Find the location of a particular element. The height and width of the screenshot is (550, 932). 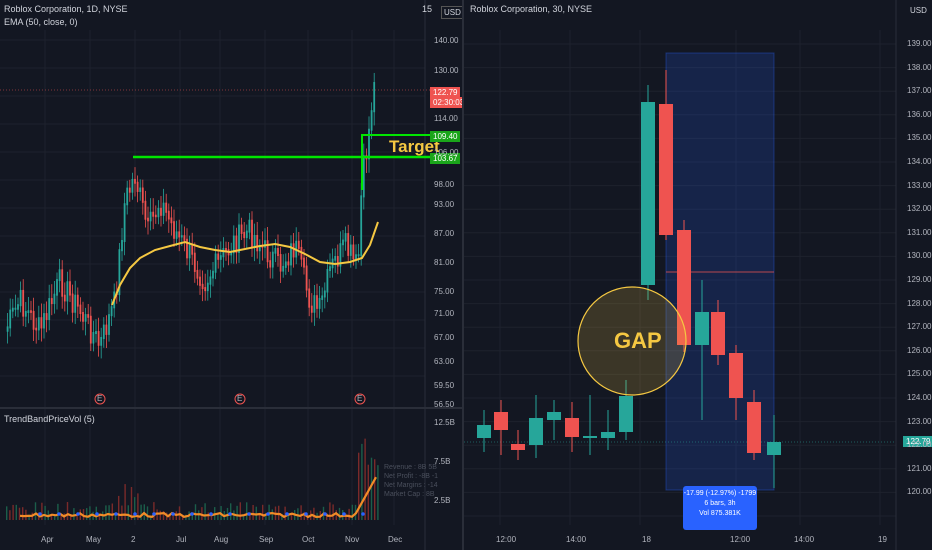

left-currency-badge: USD is located at coordinates (451, 12).